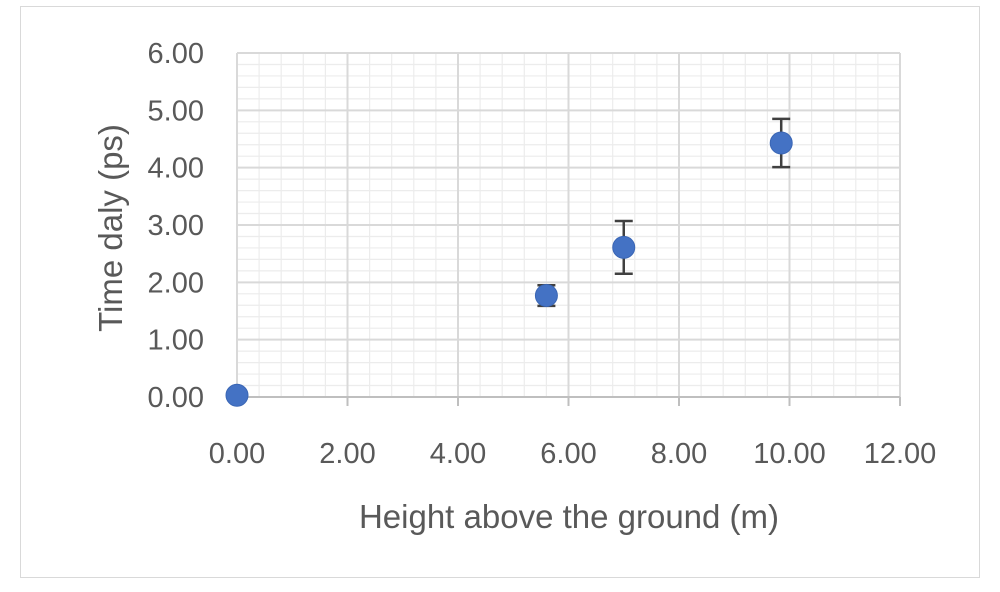  I want to click on x-tick-label: 6.00, so click(568, 454).